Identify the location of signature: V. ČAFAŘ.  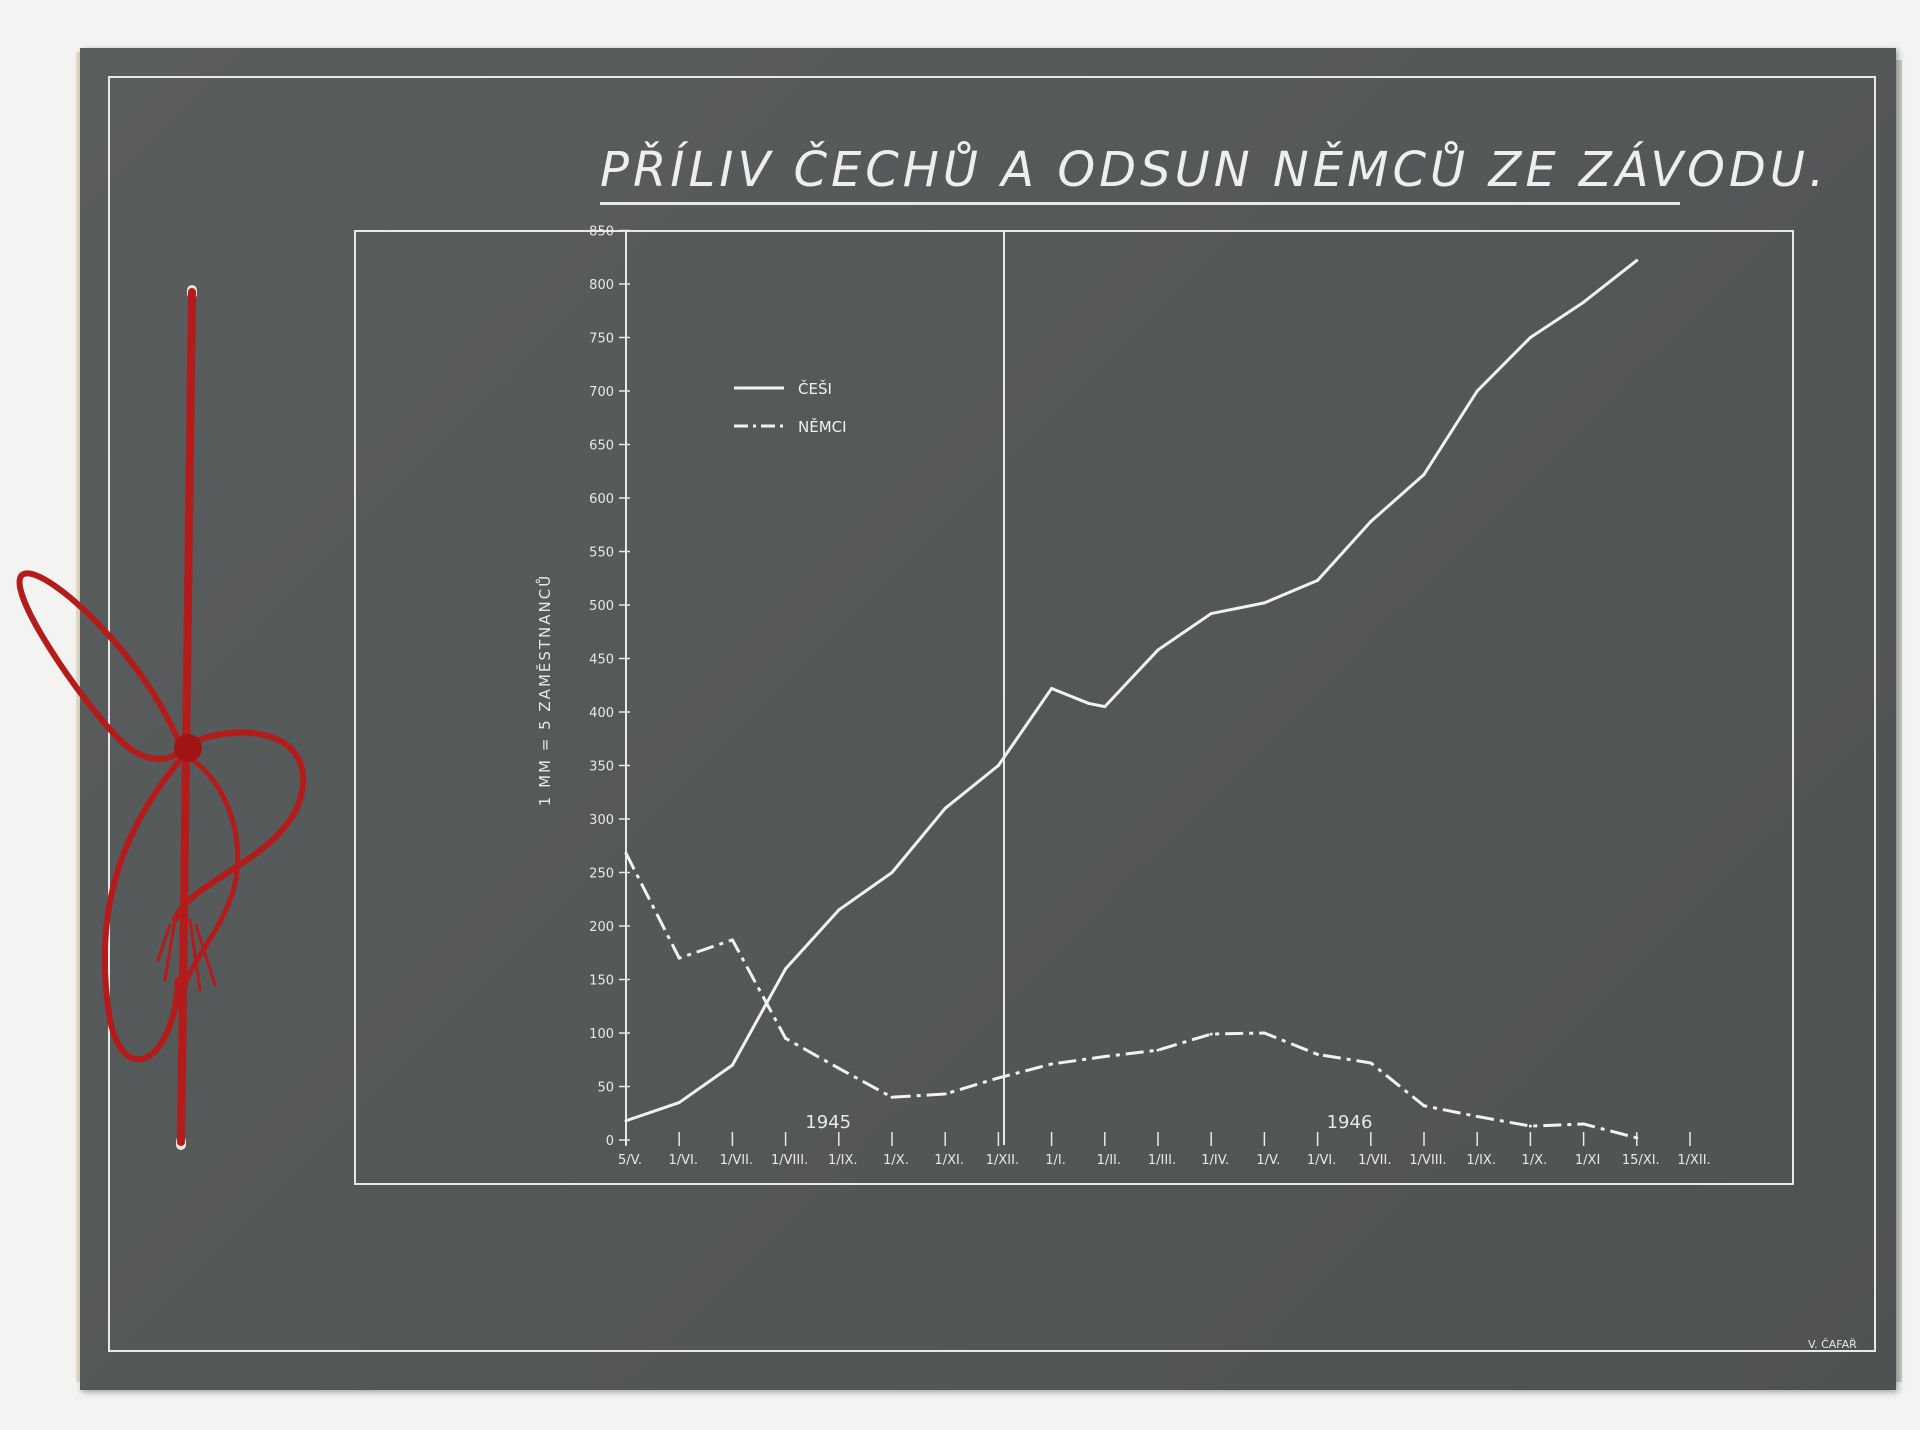
(1832, 1344).